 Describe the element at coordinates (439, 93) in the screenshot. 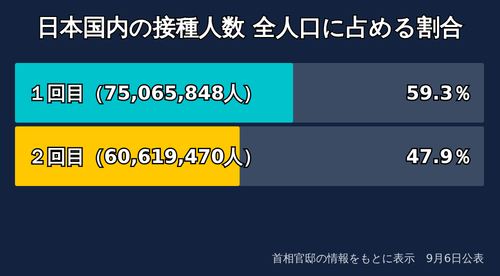

I see `data-label: 59.3％` at that location.